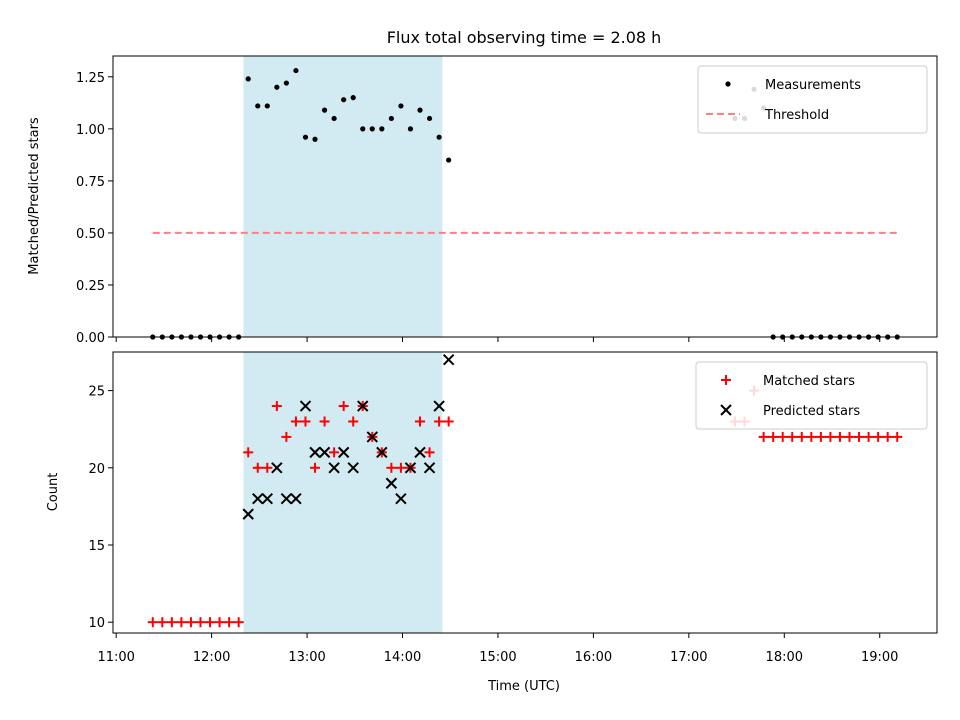  Describe the element at coordinates (497, 657) in the screenshot. I see `x-tick-label: 15:00` at that location.